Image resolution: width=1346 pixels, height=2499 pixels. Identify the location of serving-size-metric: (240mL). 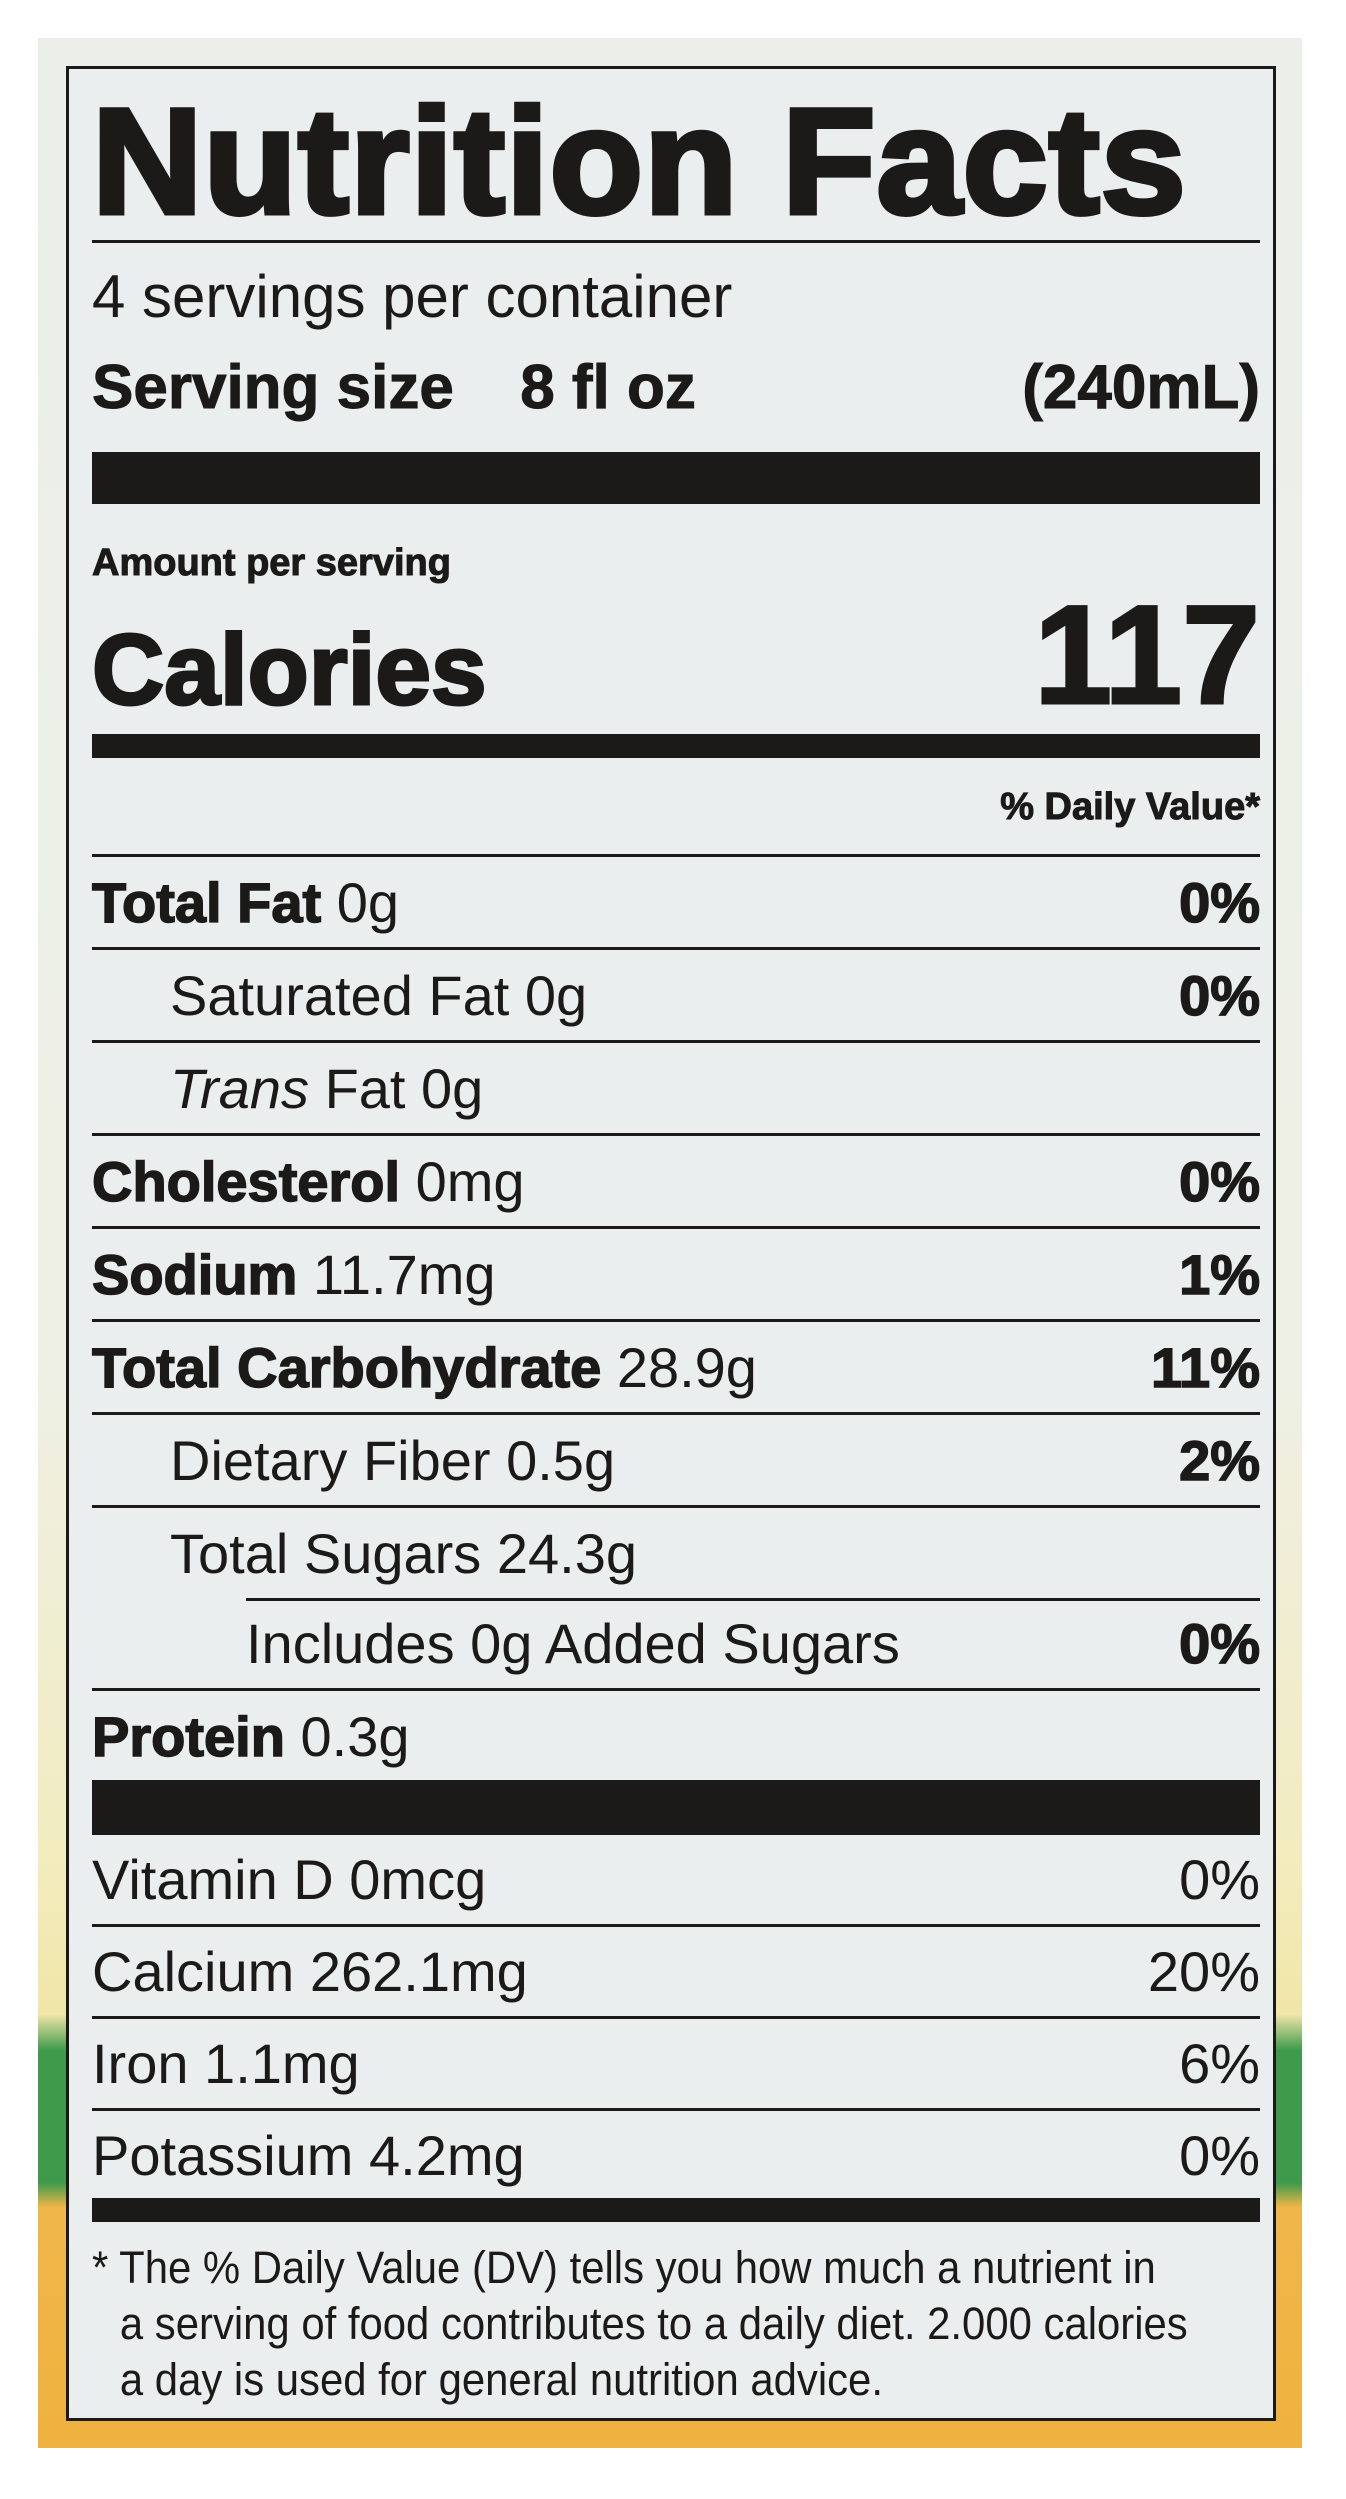
(1141, 388).